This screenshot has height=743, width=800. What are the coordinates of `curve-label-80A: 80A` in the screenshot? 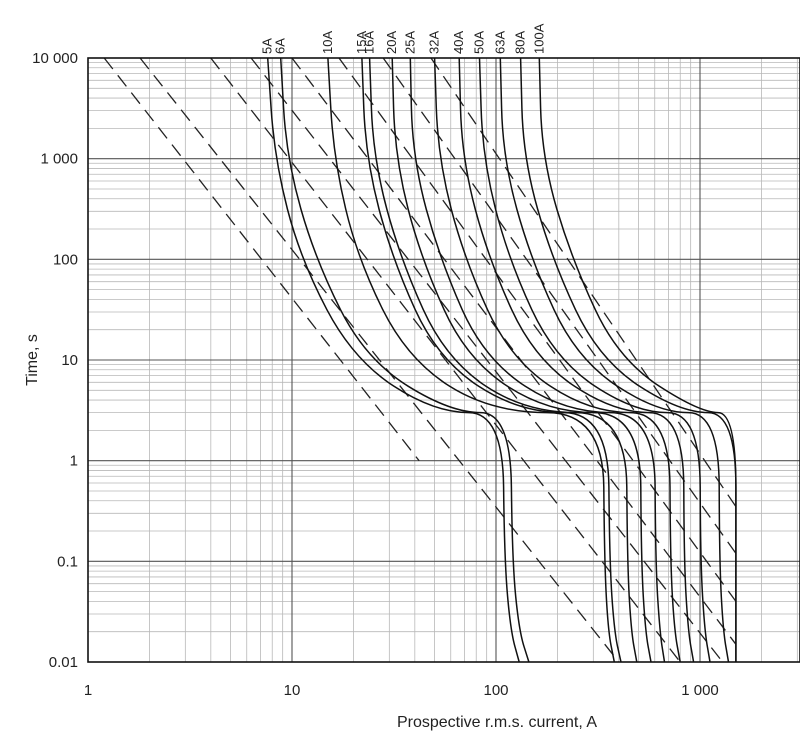 It's located at (520, 42).